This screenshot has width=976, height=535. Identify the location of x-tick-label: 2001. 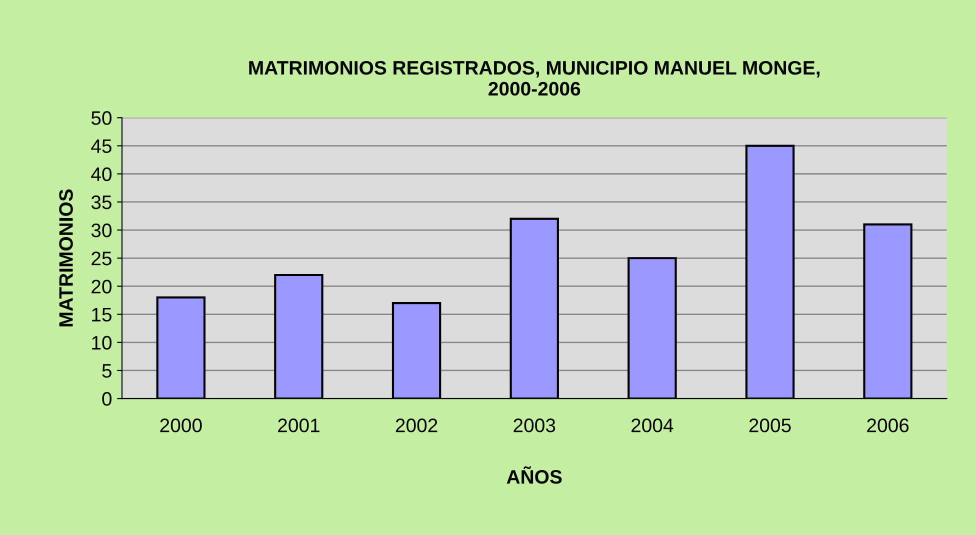
(299, 425).